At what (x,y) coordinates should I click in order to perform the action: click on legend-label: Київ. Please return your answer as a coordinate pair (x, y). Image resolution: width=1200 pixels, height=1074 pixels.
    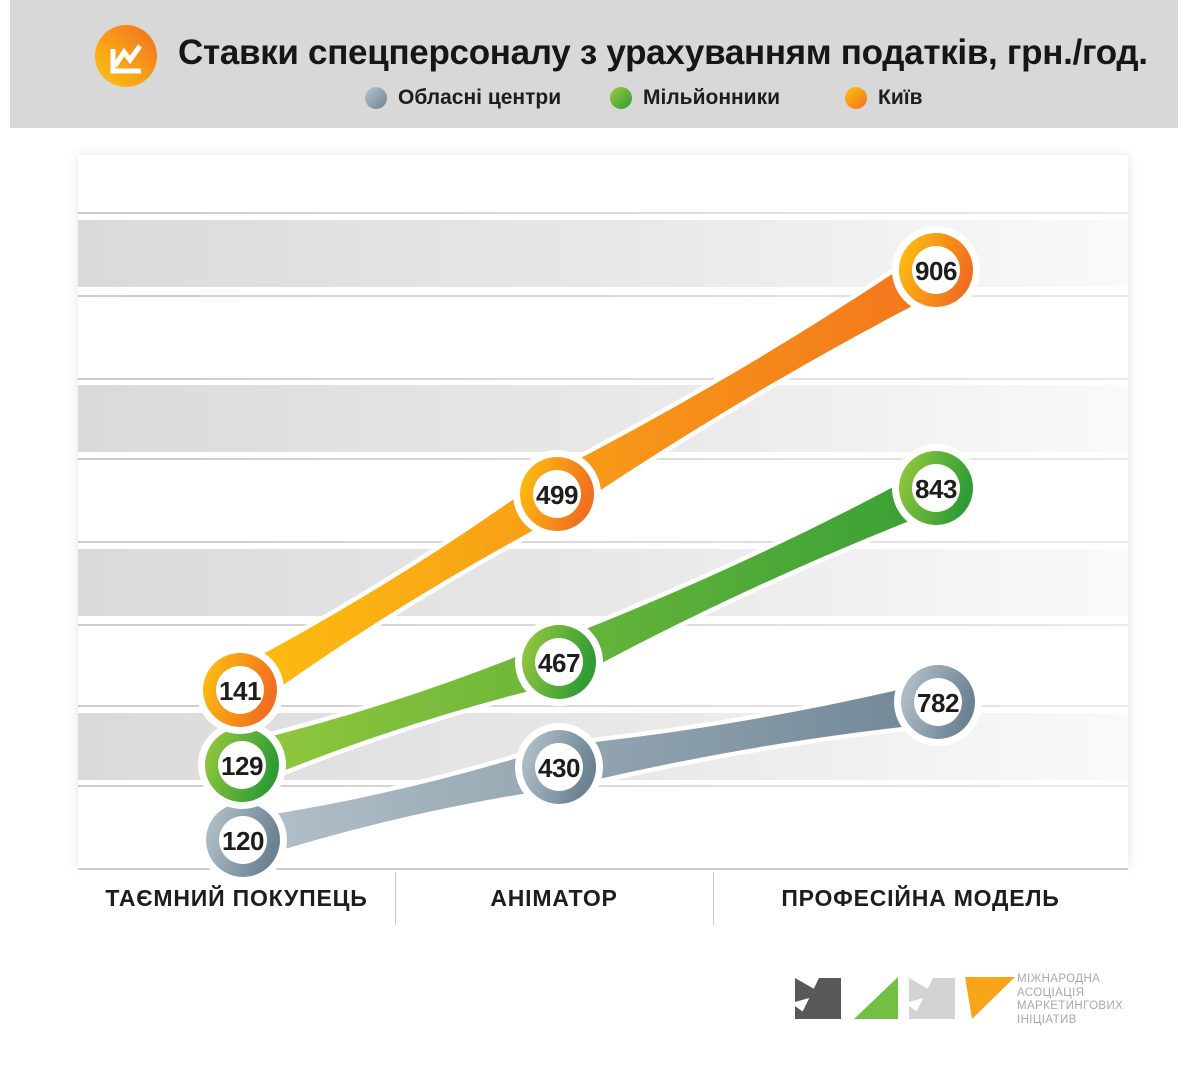
    Looking at the image, I should click on (900, 97).